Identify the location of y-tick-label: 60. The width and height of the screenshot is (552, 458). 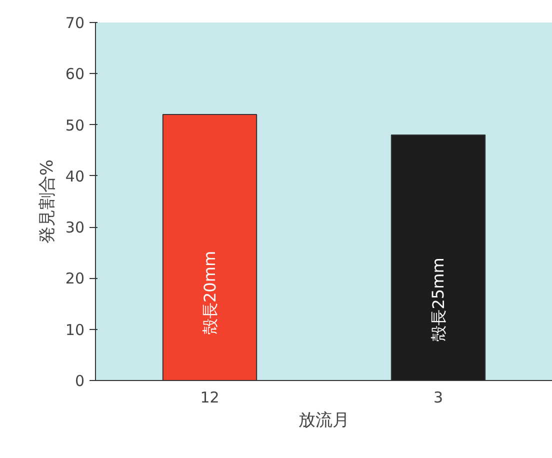
(75, 74).